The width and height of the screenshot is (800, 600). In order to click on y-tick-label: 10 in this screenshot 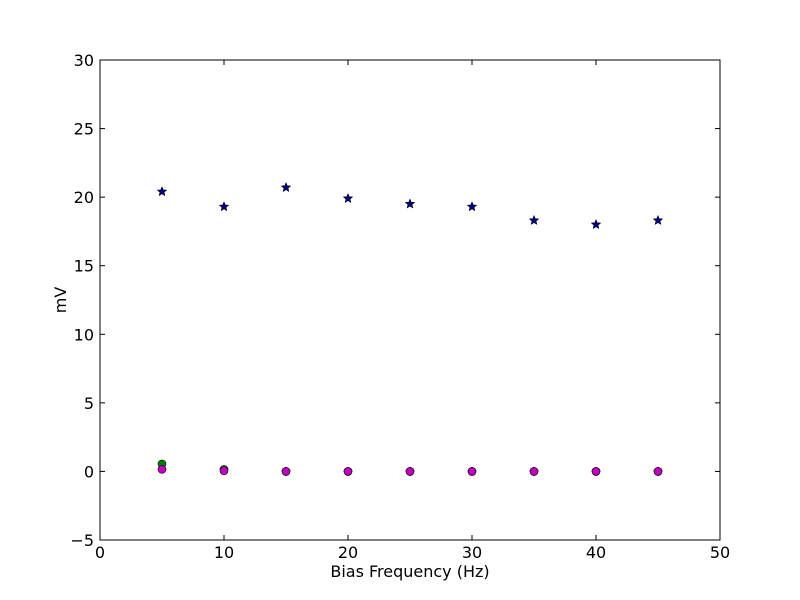, I will do `click(84, 334)`.